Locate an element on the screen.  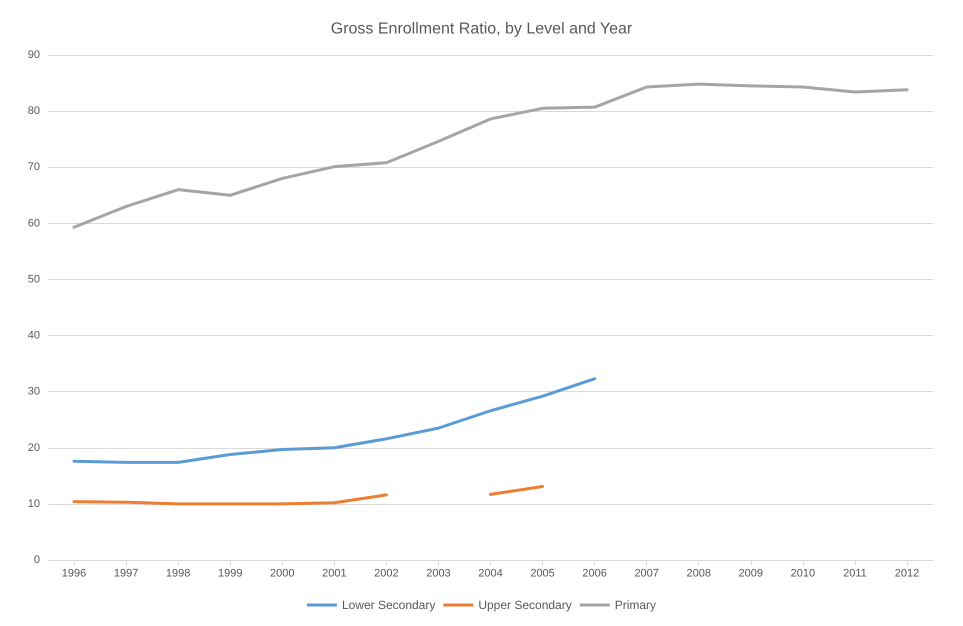
y-tick-label: 80 is located at coordinates (34, 111).